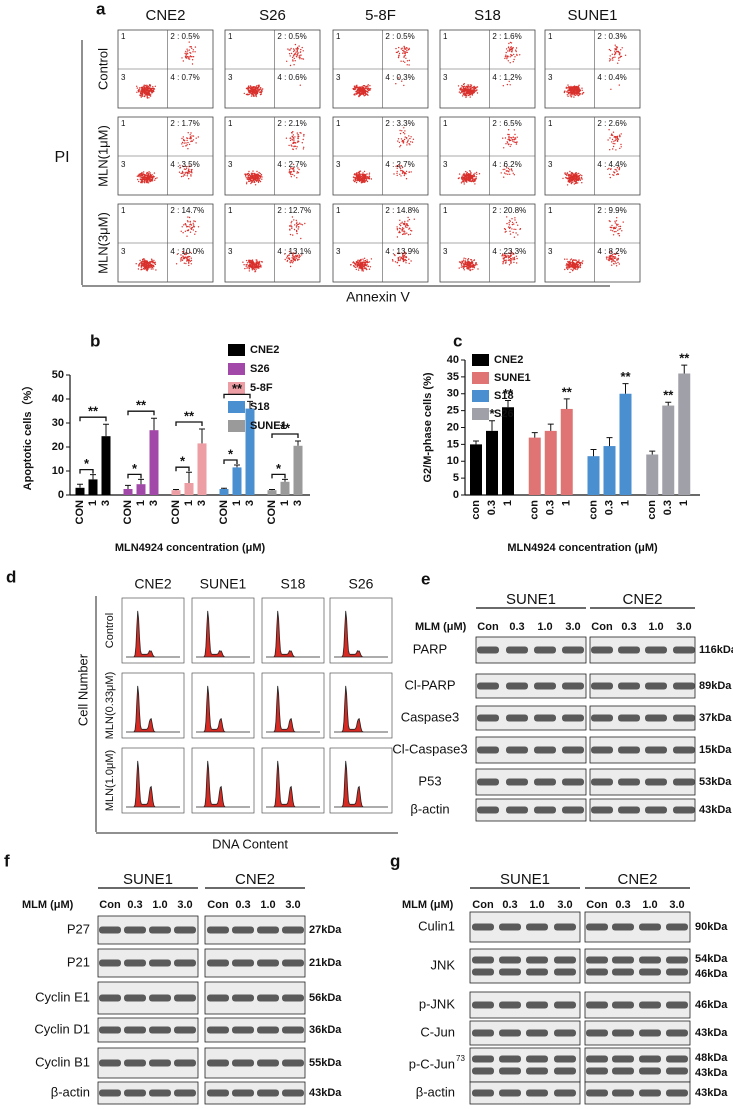 This screenshot has height=1109, width=733. What do you see at coordinates (442, 964) in the screenshot?
I see `row-label: JNK` at bounding box center [442, 964].